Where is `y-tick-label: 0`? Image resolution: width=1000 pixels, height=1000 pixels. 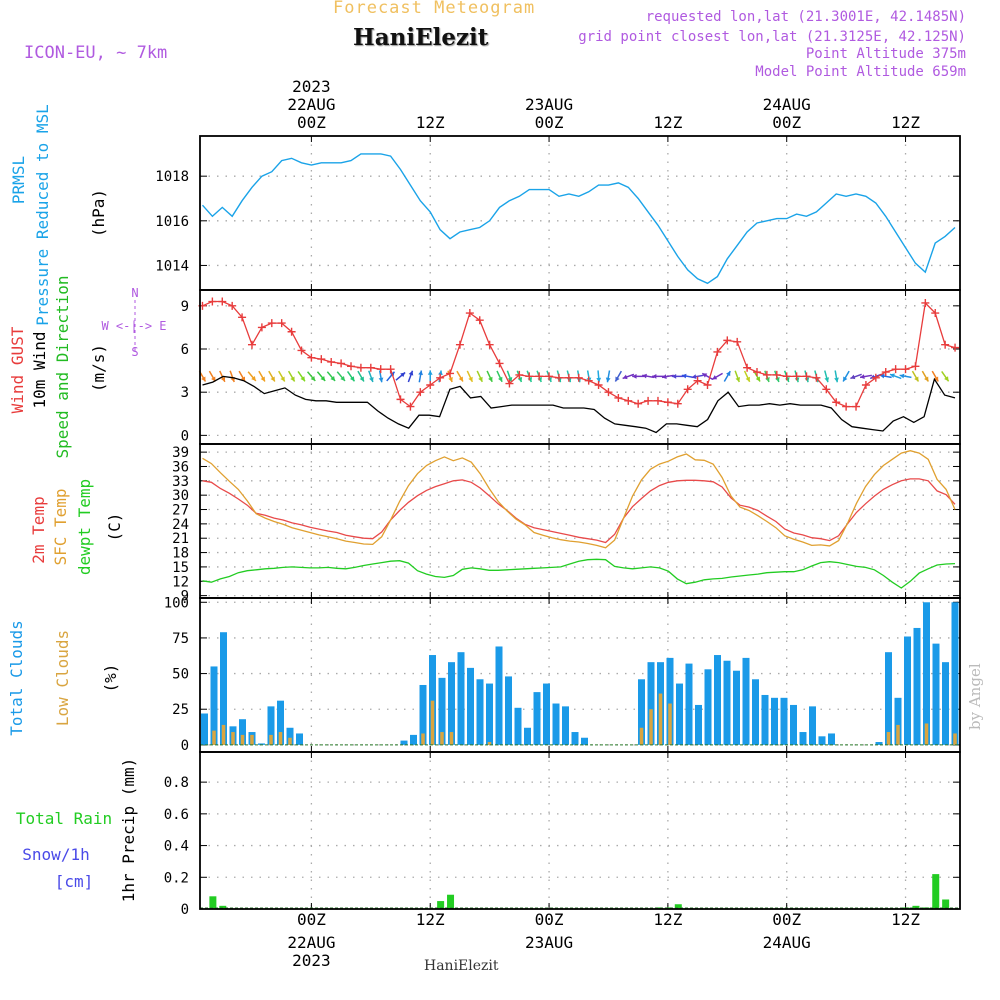 y-tick-label: 0 is located at coordinates (185, 910).